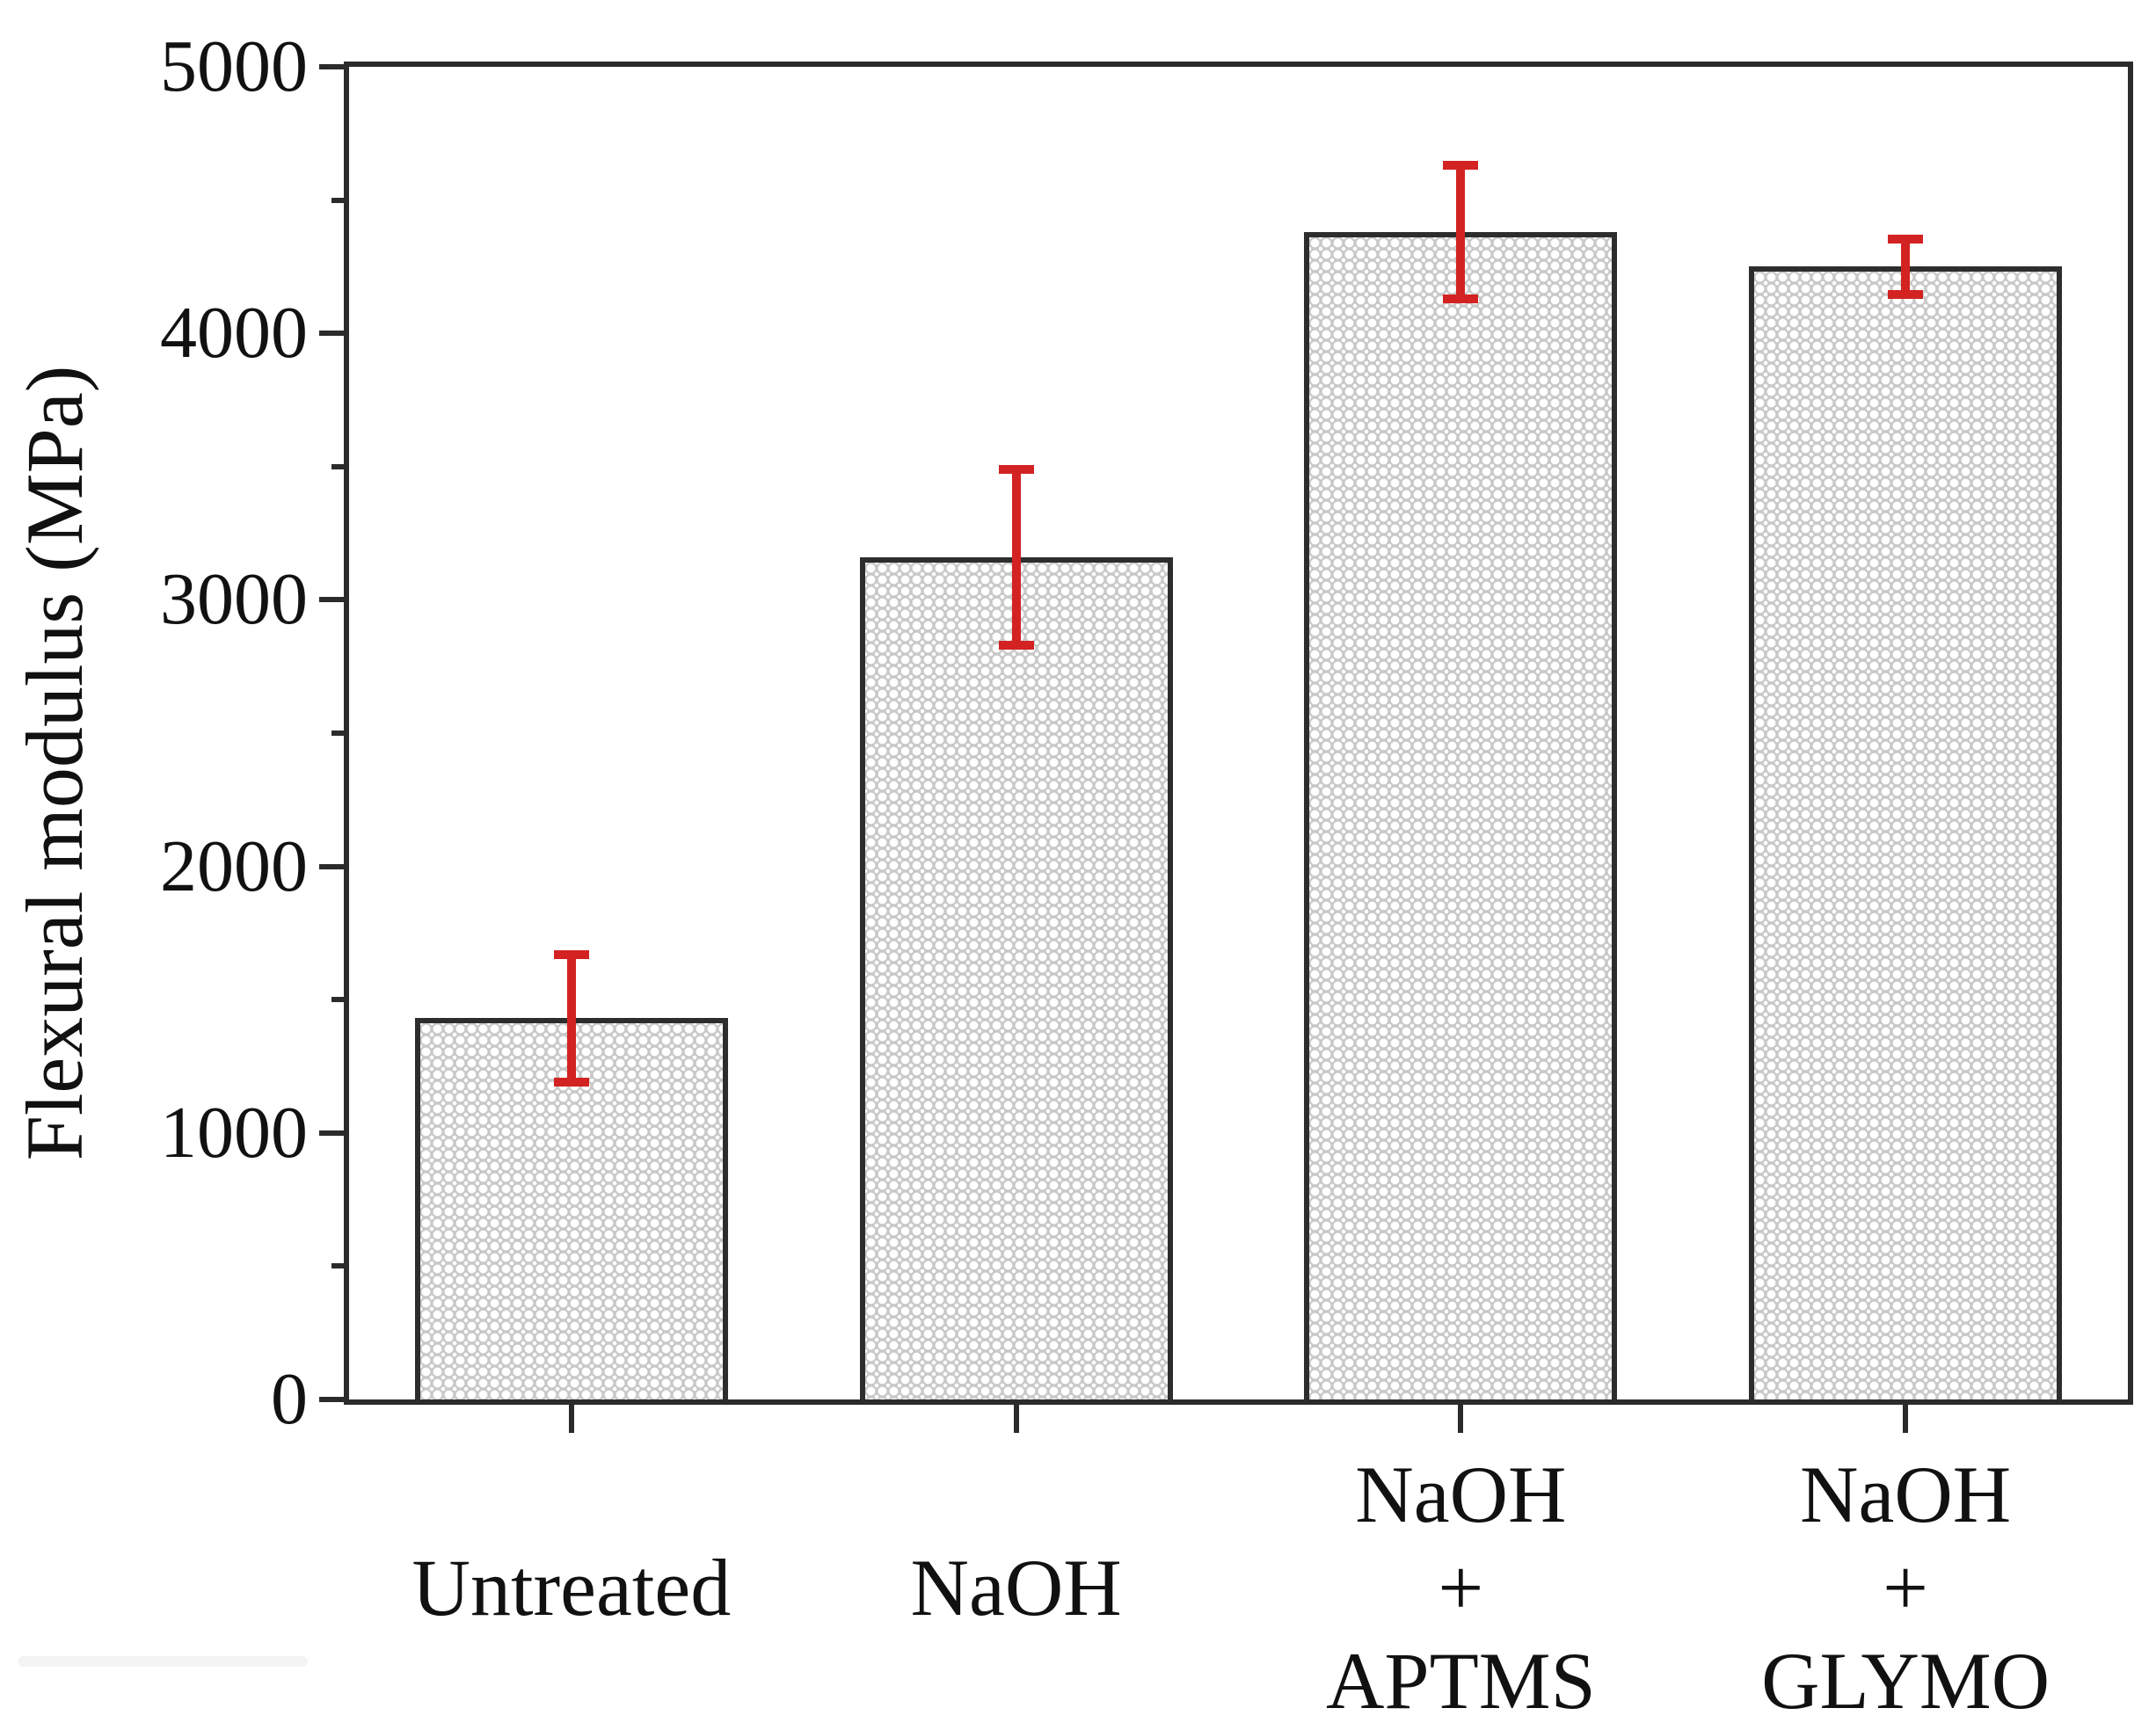 The height and width of the screenshot is (1730, 2156). What do you see at coordinates (1461, 232) in the screenshot?
I see `error-bar-naoh-aptms` at bounding box center [1461, 232].